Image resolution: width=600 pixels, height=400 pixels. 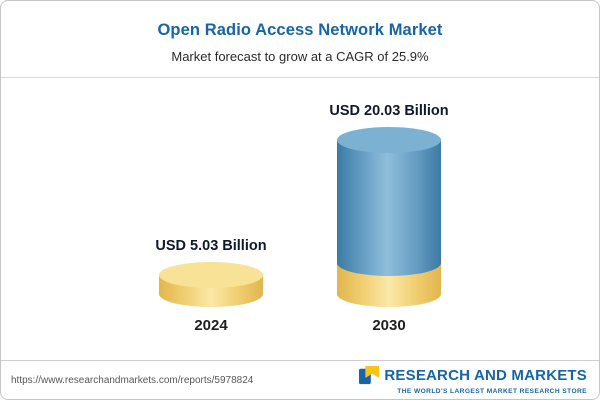 I want to click on value-label-2030: USD 20.03 Billion, so click(x=389, y=111).